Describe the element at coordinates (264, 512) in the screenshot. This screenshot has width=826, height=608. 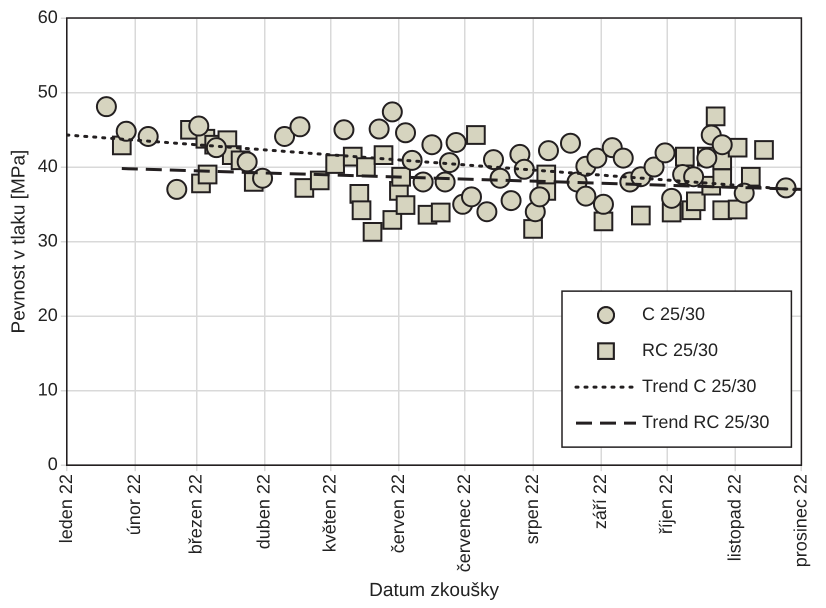
I see `x-tick-label: duben 22` at that location.